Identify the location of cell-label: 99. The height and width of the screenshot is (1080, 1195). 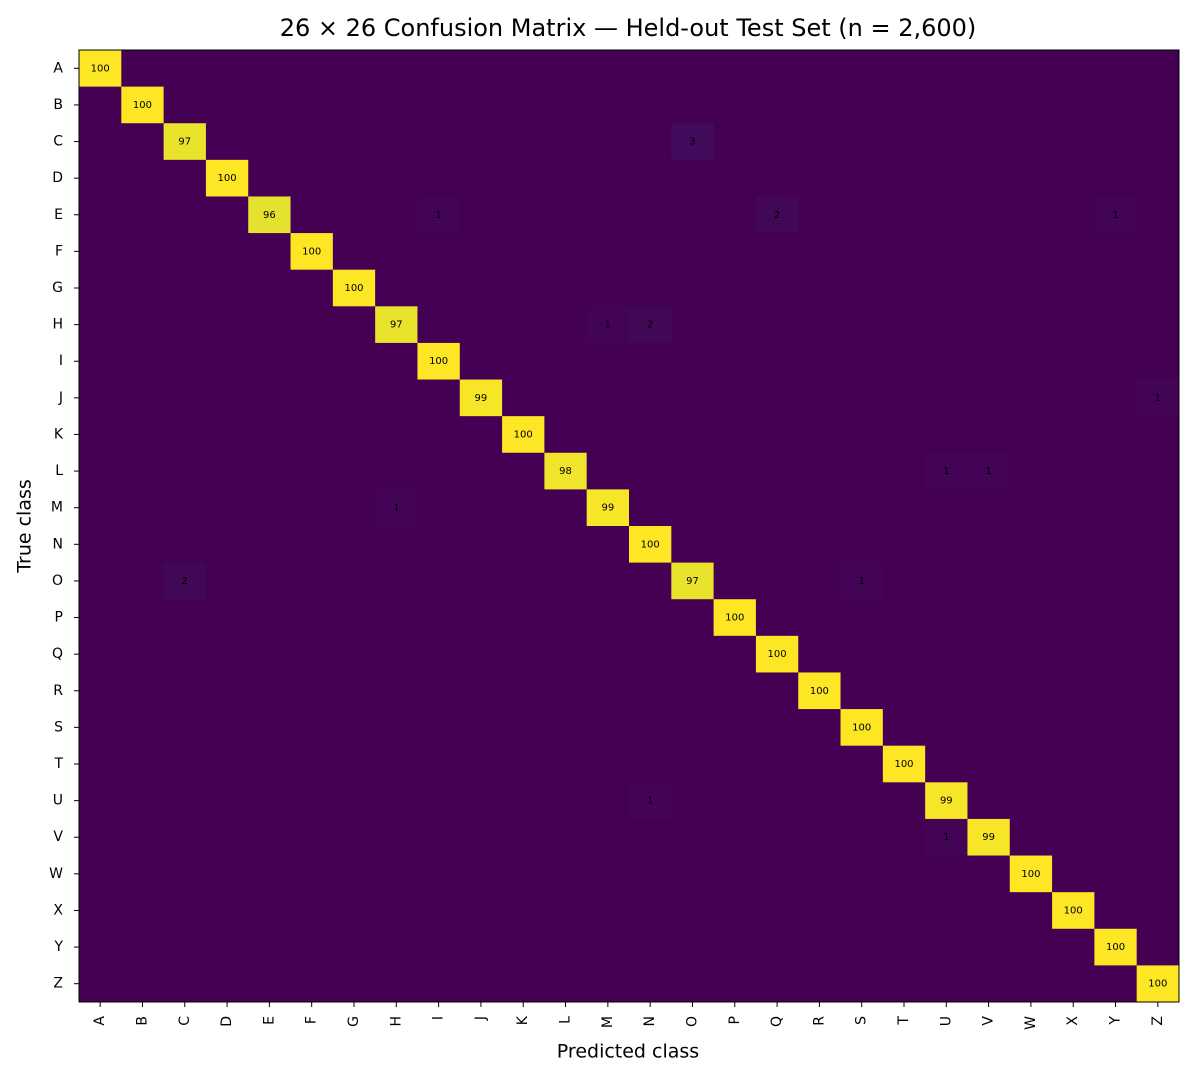
(946, 801).